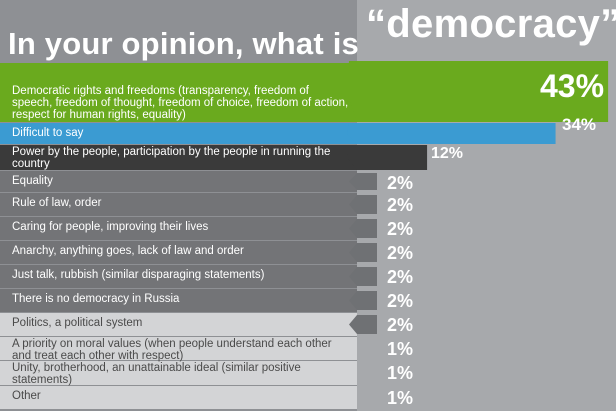  Describe the element at coordinates (579, 124) in the screenshot. I see `value-label: 34%` at that location.